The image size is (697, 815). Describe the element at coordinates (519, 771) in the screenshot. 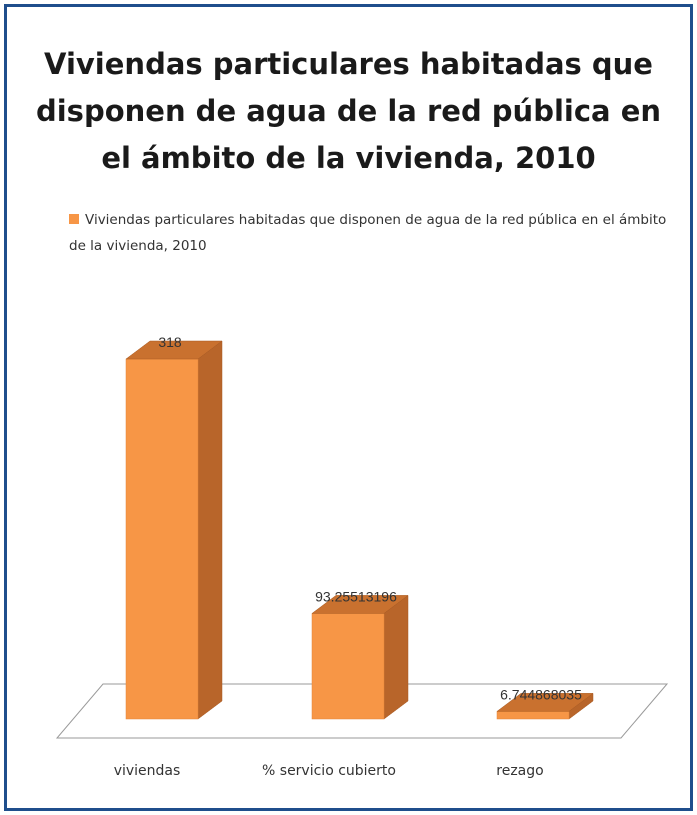

I see `category-label: rezago` at that location.